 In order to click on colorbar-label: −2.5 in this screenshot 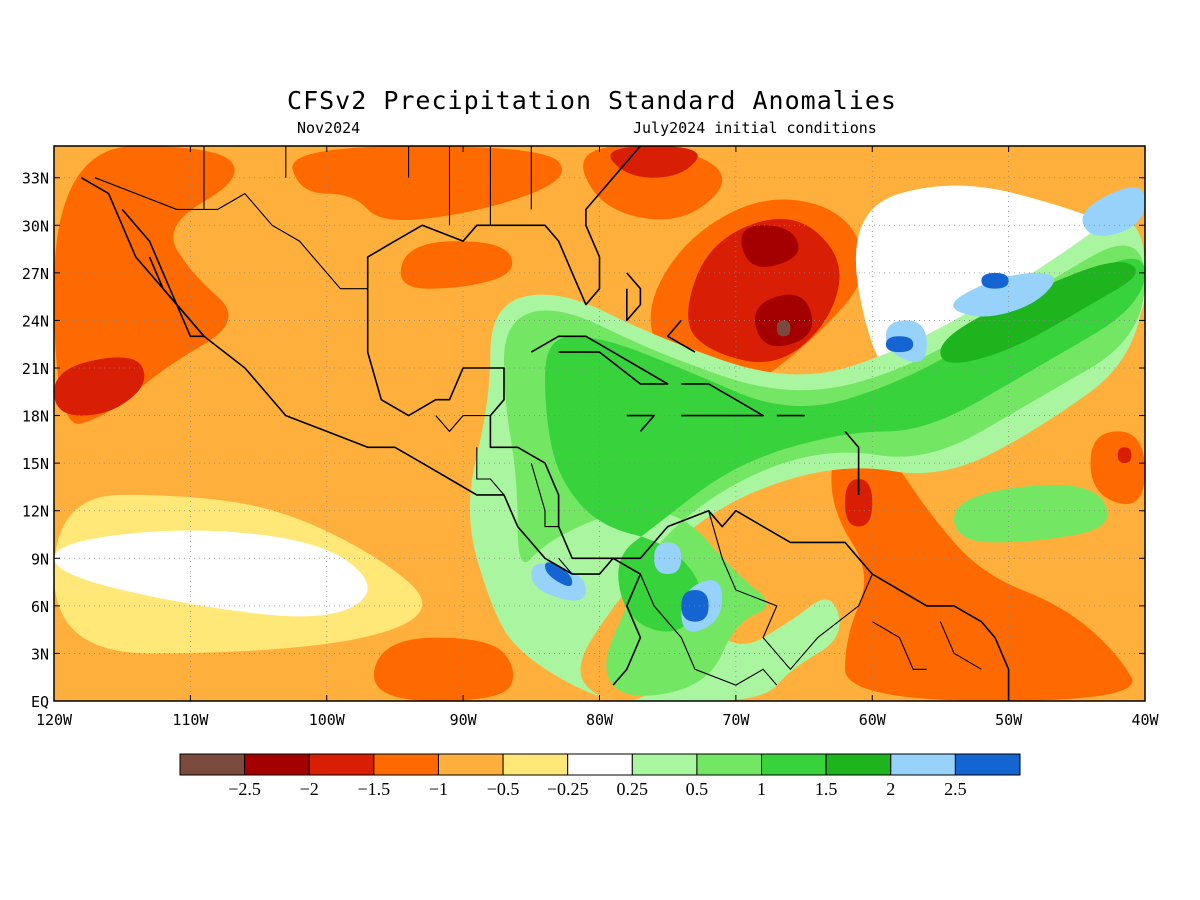, I will do `click(244, 789)`.